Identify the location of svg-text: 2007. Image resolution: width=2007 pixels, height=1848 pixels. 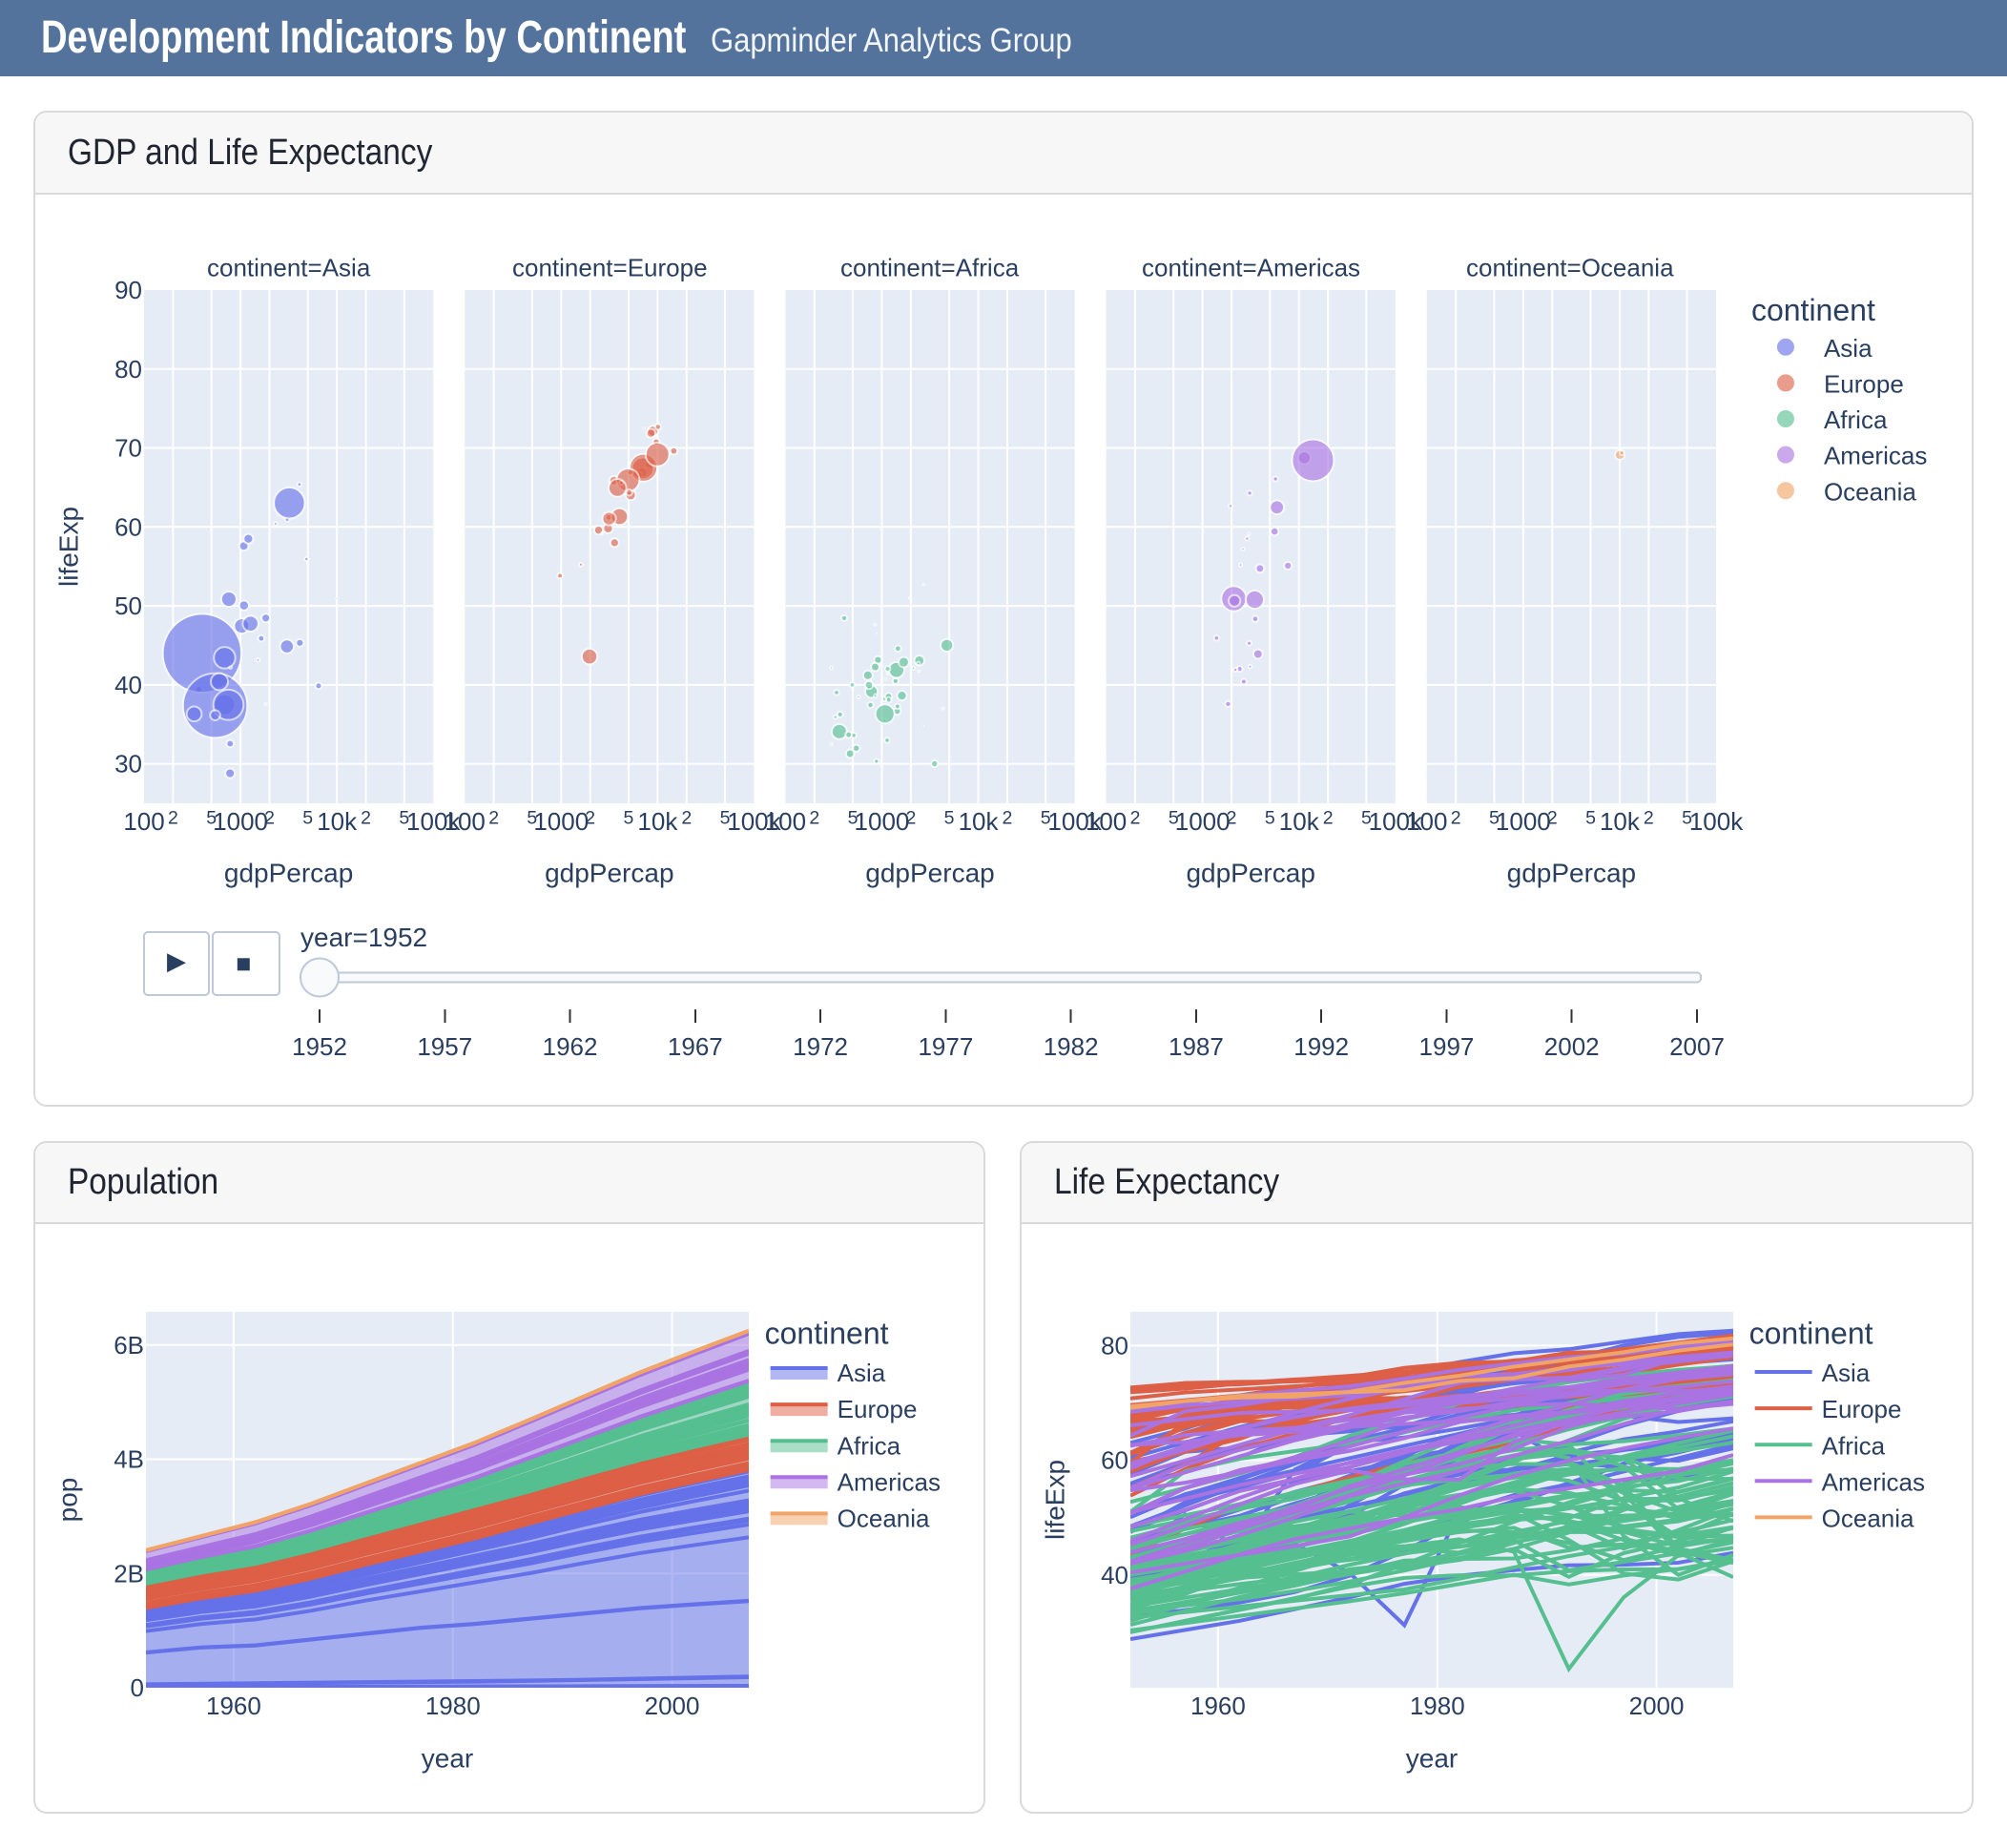
(1697, 1045).